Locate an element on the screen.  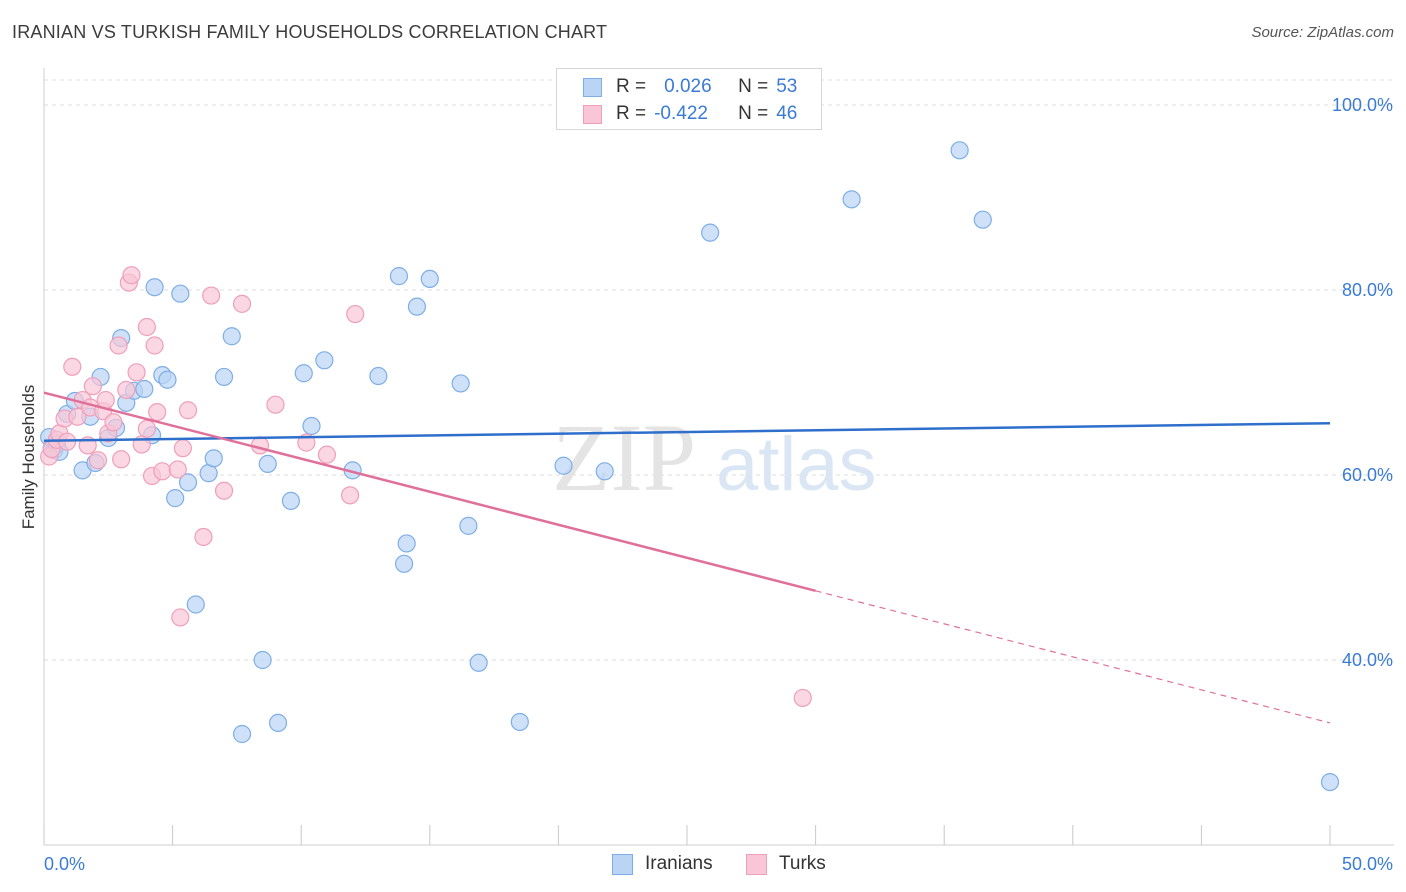
turks-n-value: 46 is located at coordinates (787, 113).